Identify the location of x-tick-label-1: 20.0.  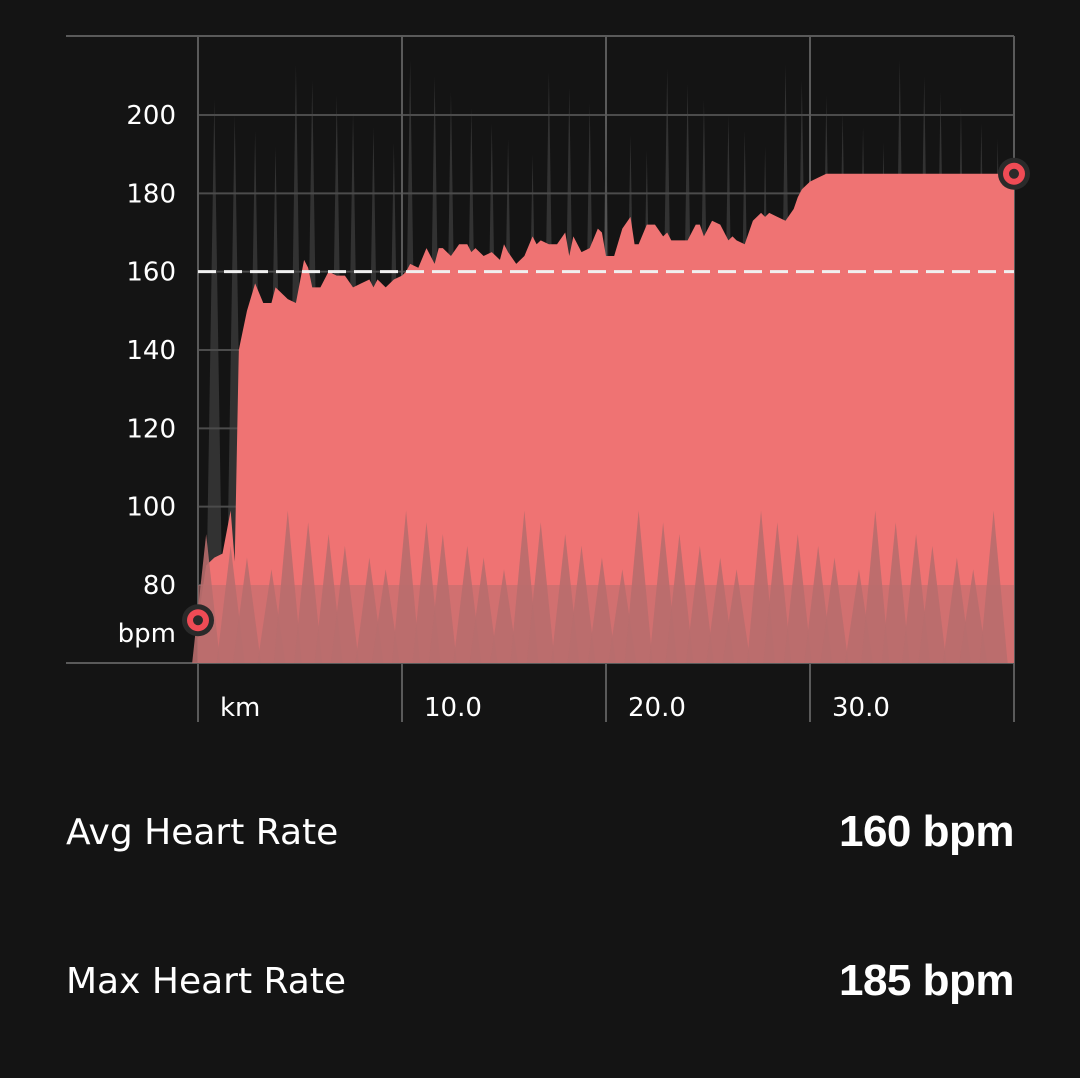
(657, 708).